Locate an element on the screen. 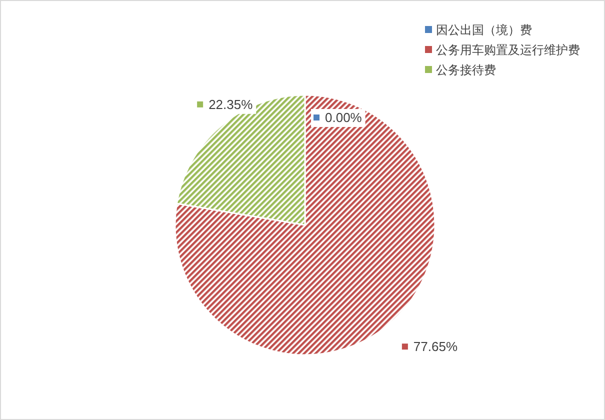  legend-label: 公务接待费 is located at coordinates (466, 70).